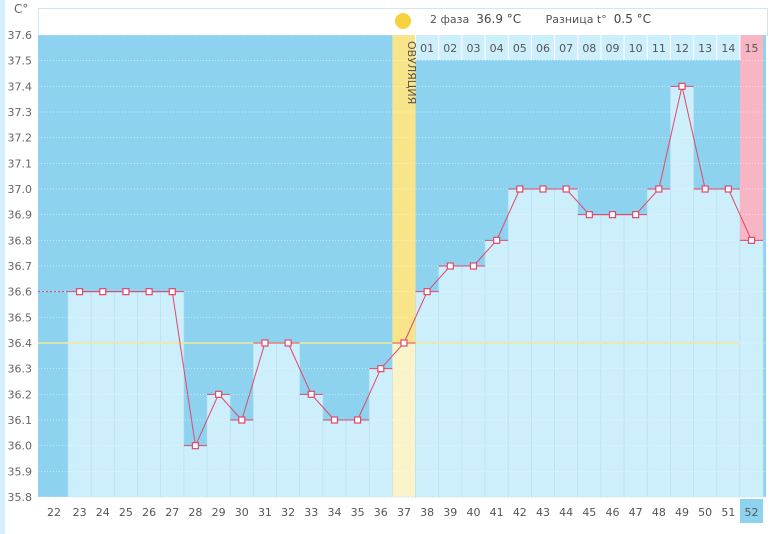  Describe the element at coordinates (612, 48) in the screenshot. I see `phase2-day-label: 09` at that location.